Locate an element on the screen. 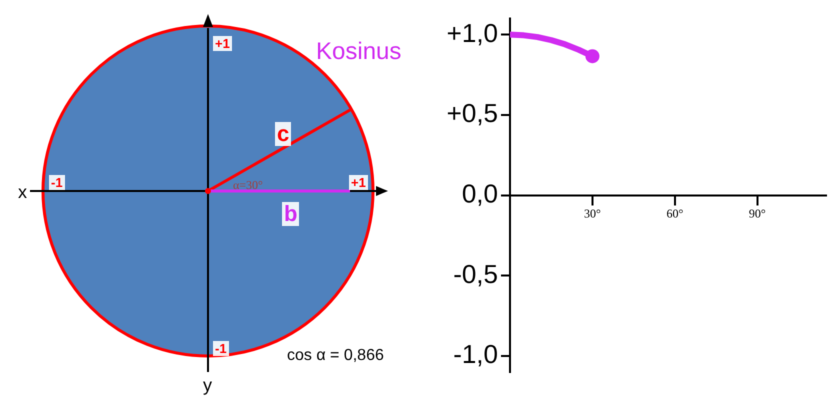  text: α=30° is located at coordinates (248, 185).